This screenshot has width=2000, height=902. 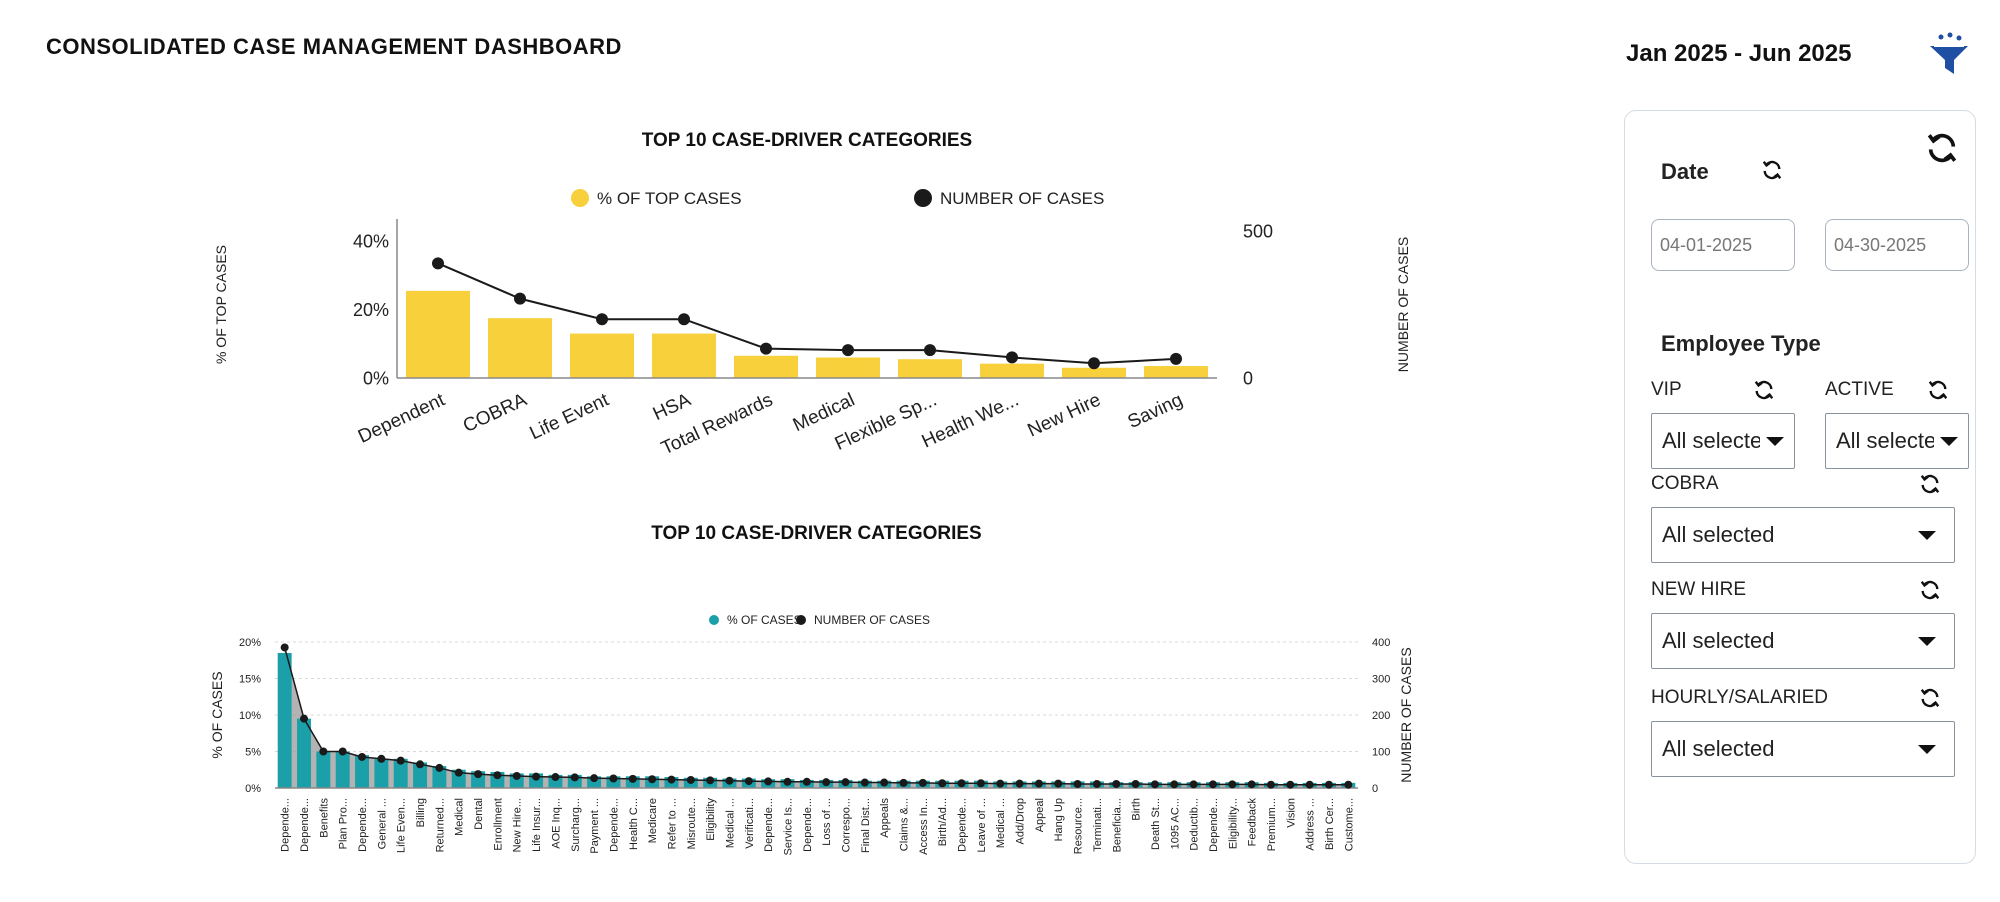 What do you see at coordinates (711, 819) in the screenshot?
I see `x-tick-label: Eligibility` at bounding box center [711, 819].